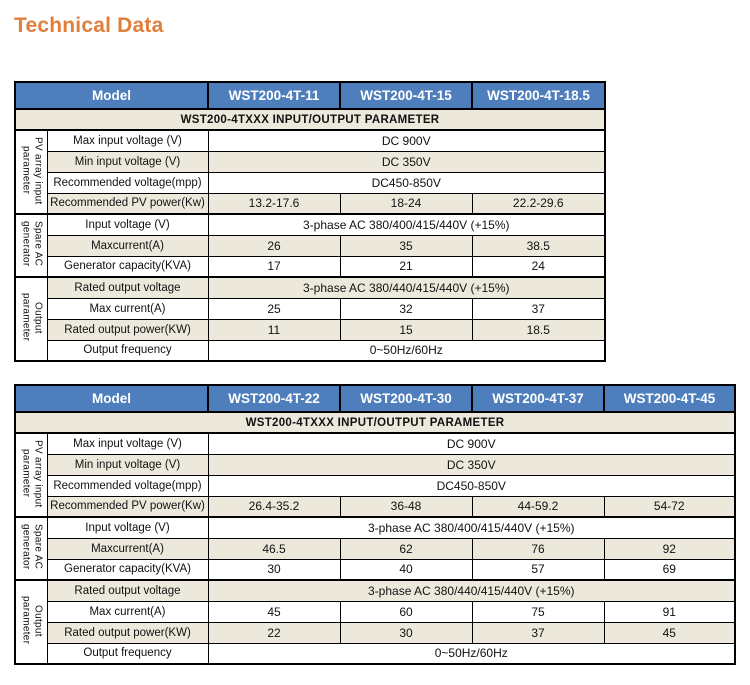  What do you see at coordinates (274, 95) in the screenshot?
I see `model-name-cell: WST200-4T-11` at bounding box center [274, 95].